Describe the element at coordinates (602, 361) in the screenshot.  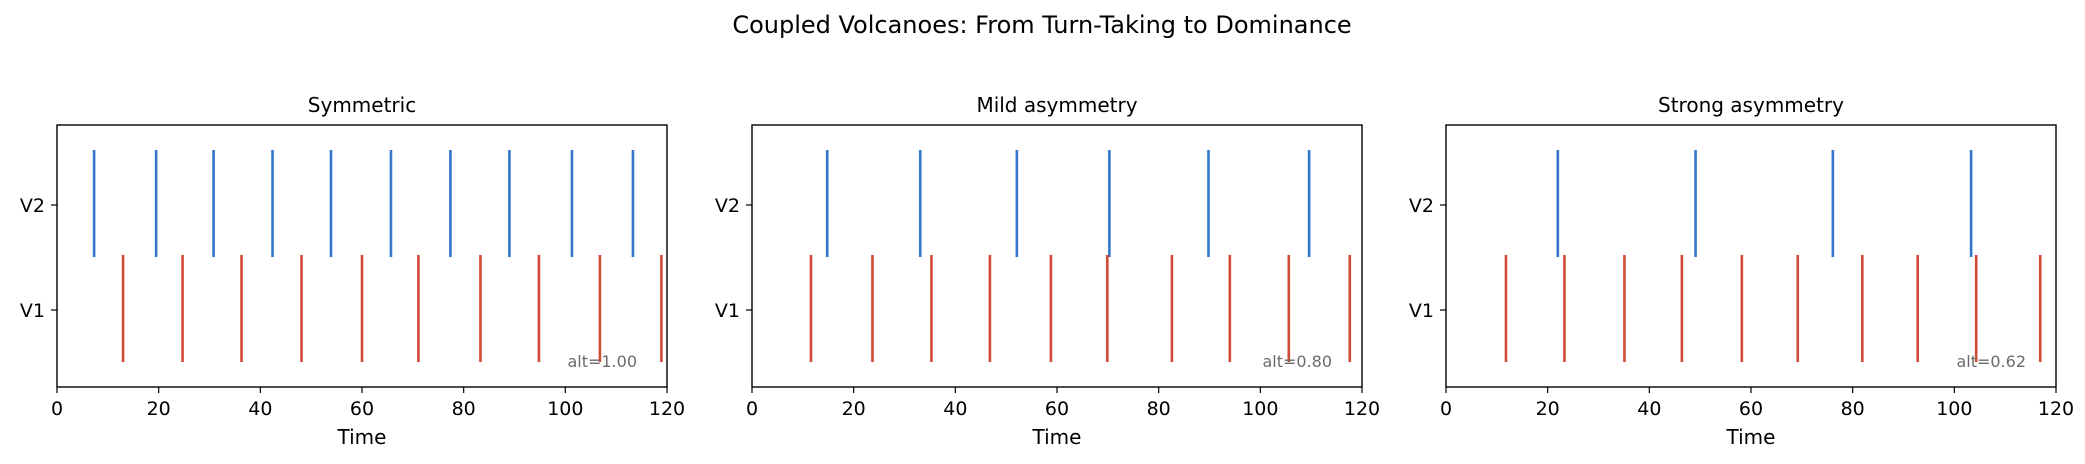
I see `alternation-annotation: alt=1.00` at that location.